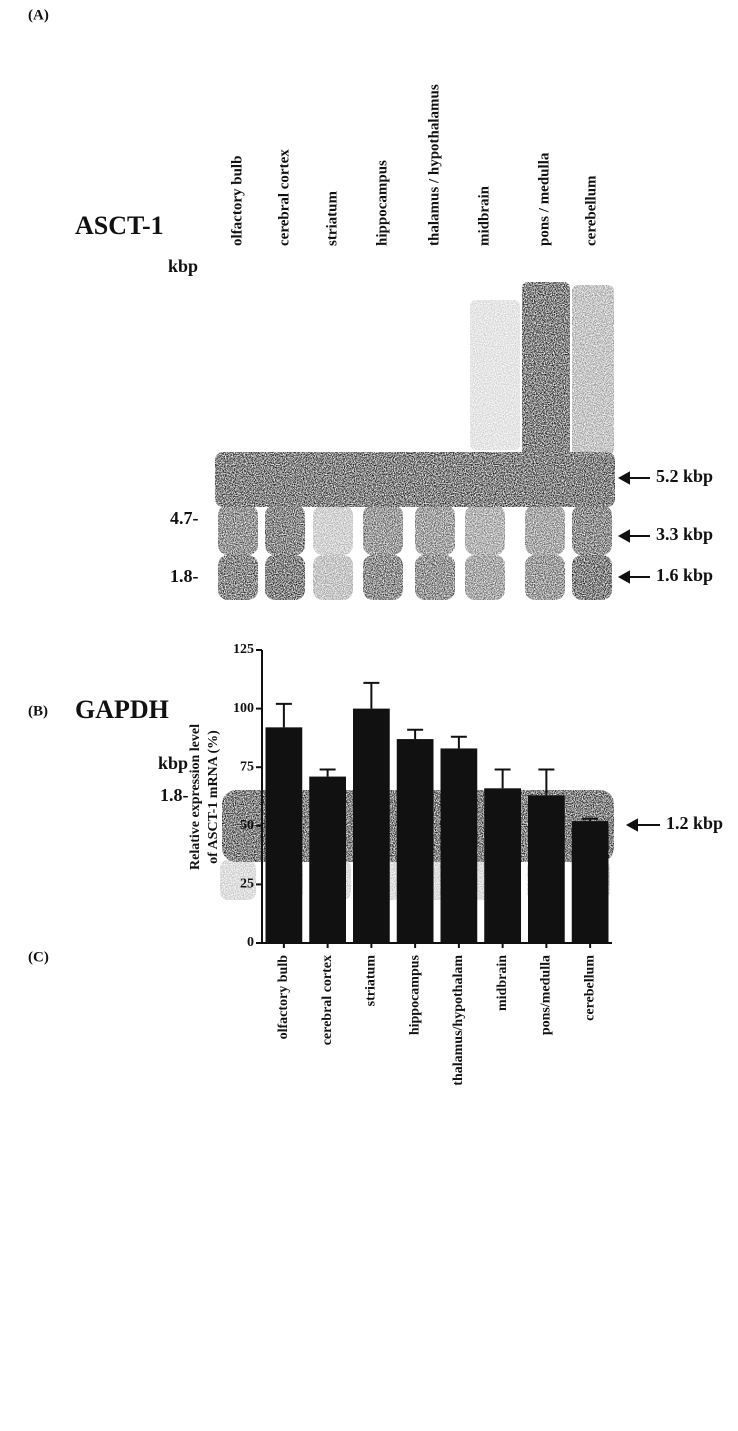 The width and height of the screenshot is (738, 1431). What do you see at coordinates (247, 884) in the screenshot?
I see `y-tick-label: 25` at bounding box center [247, 884].